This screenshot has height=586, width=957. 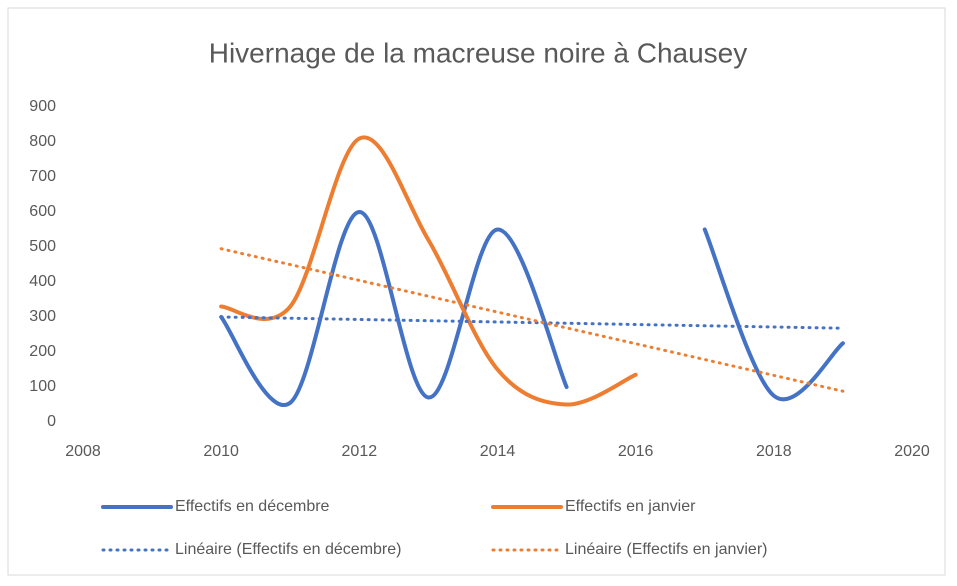 What do you see at coordinates (636, 451) in the screenshot?
I see `x-tick-label: 2016` at bounding box center [636, 451].